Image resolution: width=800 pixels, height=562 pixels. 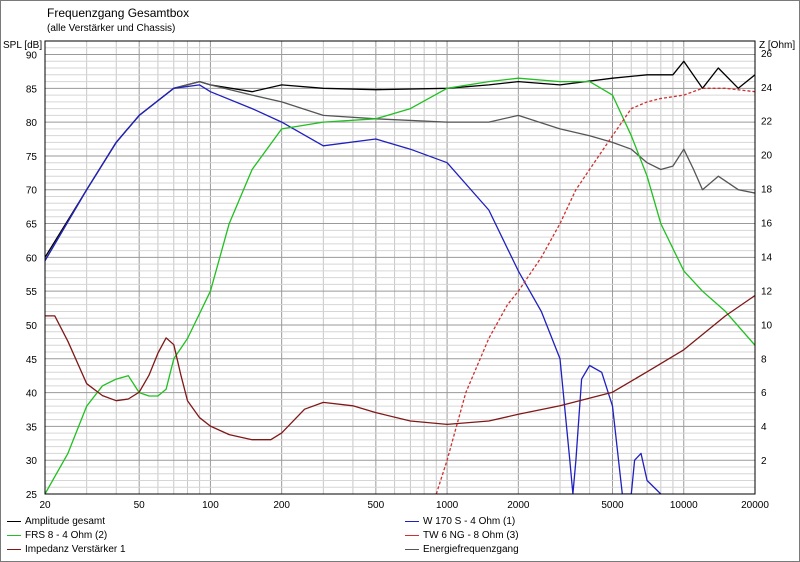 What do you see at coordinates (32, 427) in the screenshot?
I see `y-tick-label-left: 35` at bounding box center [32, 427].